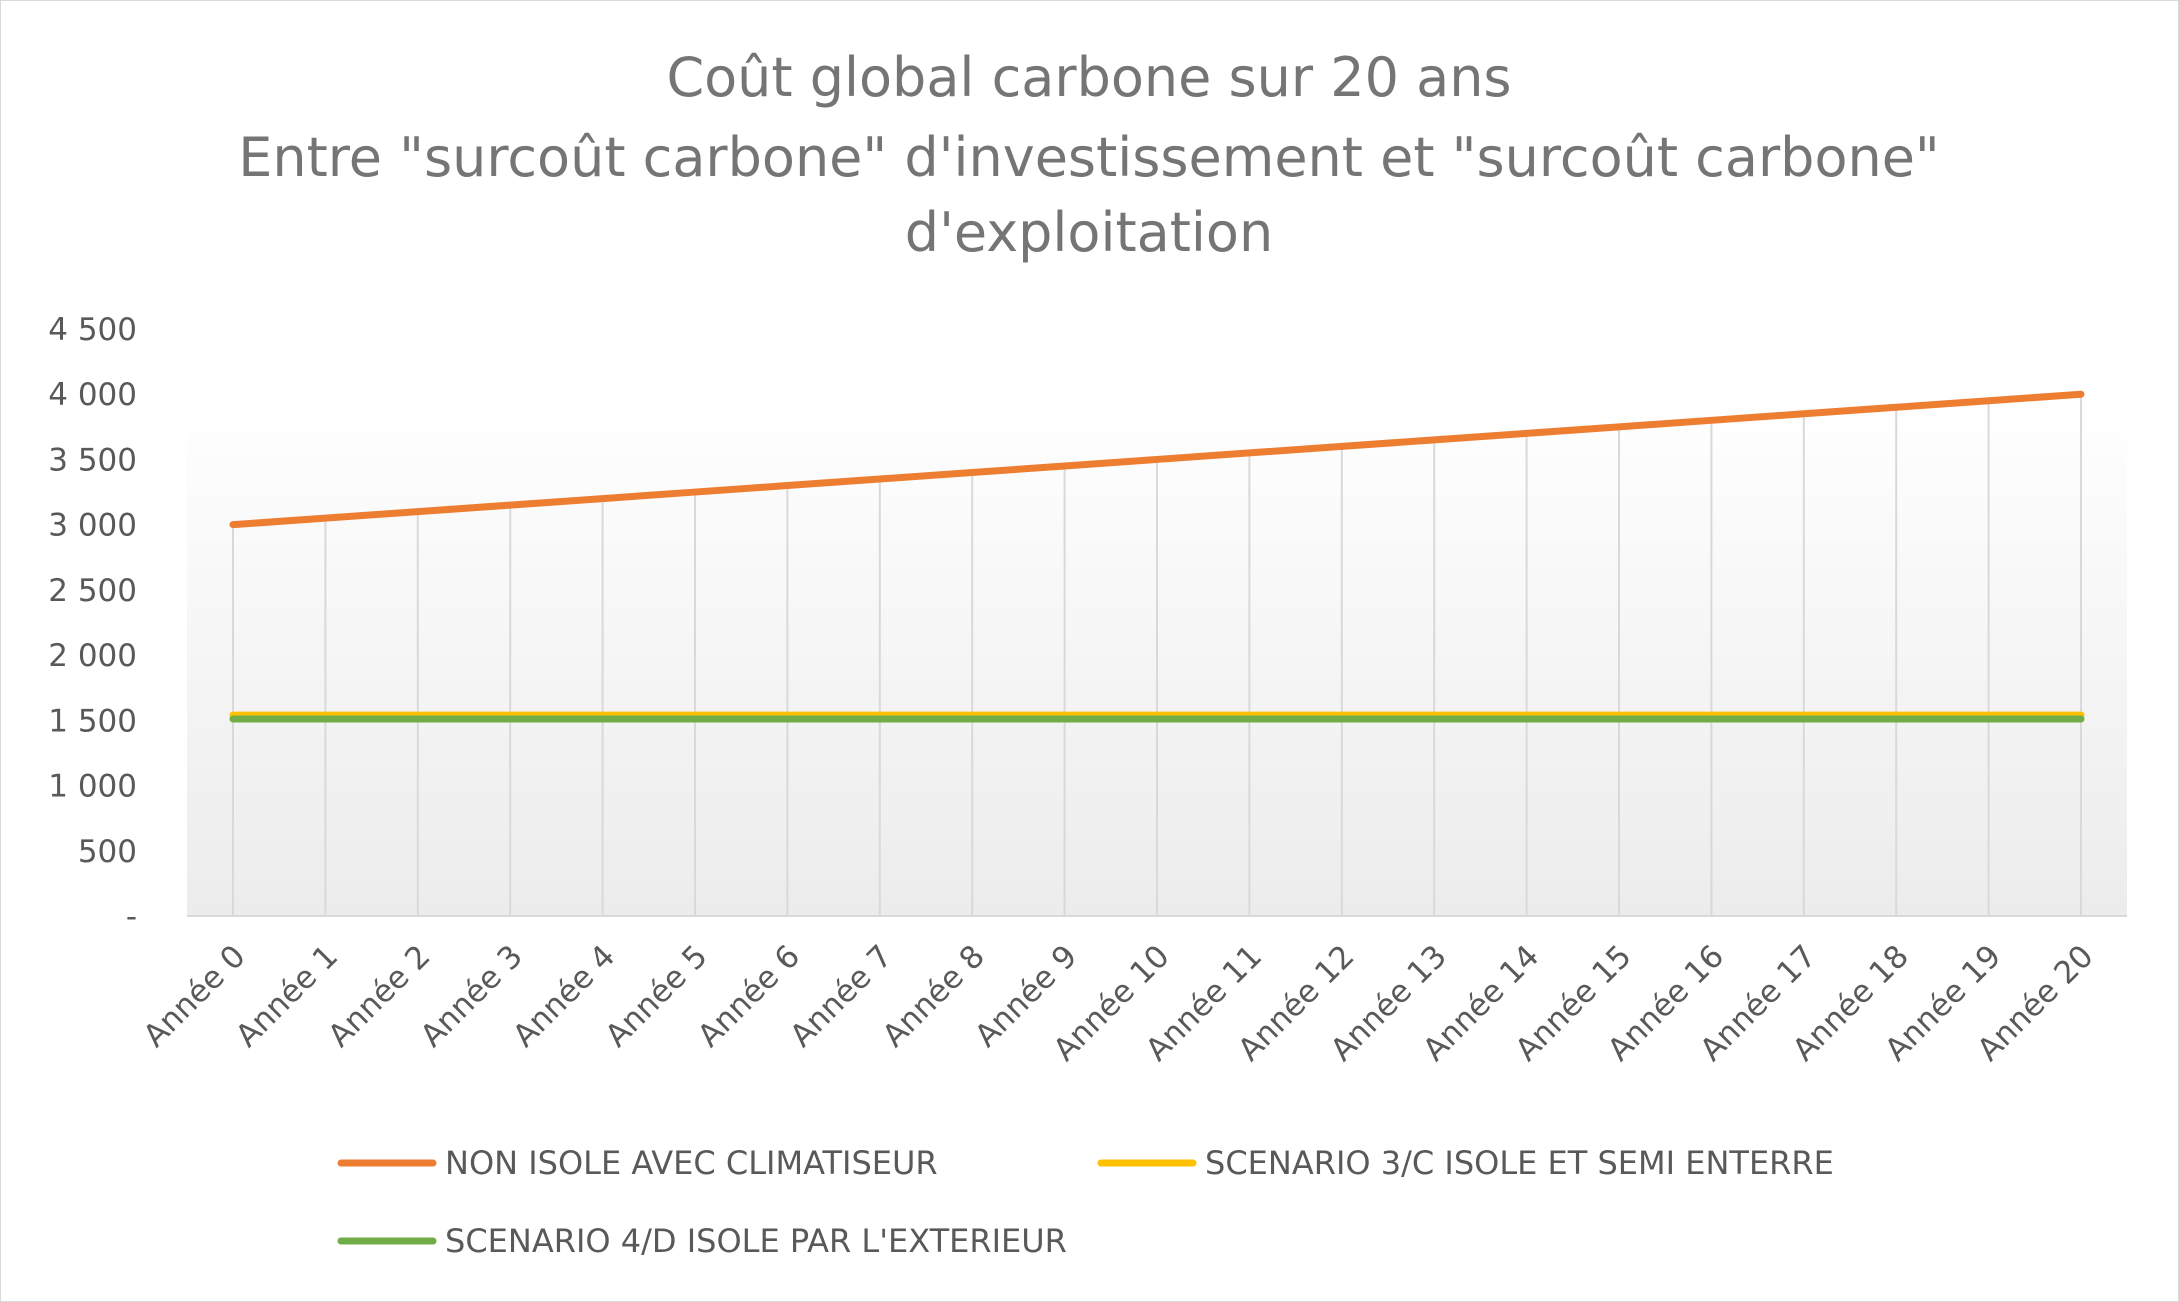 This screenshot has height=1302, width=2179. What do you see at coordinates (841, 996) in the screenshot?
I see `x-tick-label: Année 7` at bounding box center [841, 996].